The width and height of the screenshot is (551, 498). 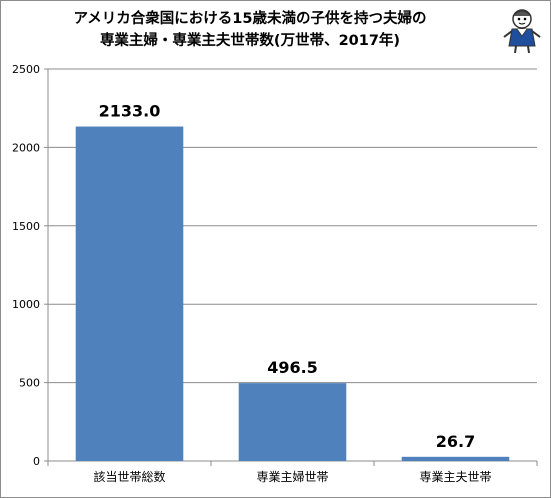 I want to click on chart-title-line-1: アメリカ合衆国における15歳未満の子供を持つ夫婦の, so click(x=250, y=19).